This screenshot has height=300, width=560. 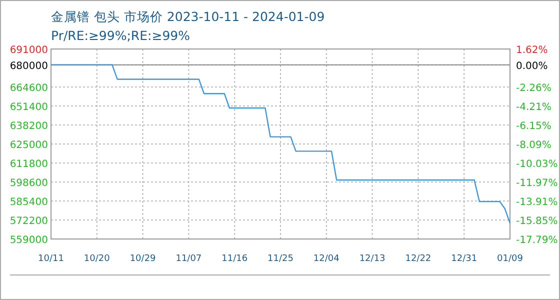 What do you see at coordinates (29, 88) in the screenshot?
I see `y-tick-label: 664600` at bounding box center [29, 88].